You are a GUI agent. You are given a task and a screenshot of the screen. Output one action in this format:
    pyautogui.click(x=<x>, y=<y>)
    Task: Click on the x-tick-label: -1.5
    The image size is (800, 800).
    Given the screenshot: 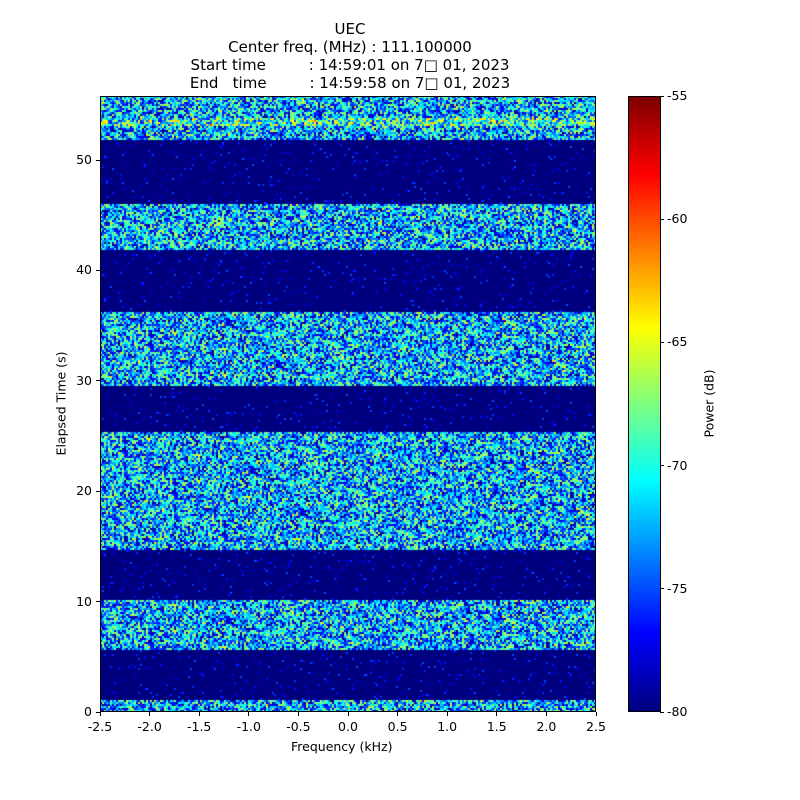 What is the action you would take?
    pyautogui.click(x=199, y=726)
    